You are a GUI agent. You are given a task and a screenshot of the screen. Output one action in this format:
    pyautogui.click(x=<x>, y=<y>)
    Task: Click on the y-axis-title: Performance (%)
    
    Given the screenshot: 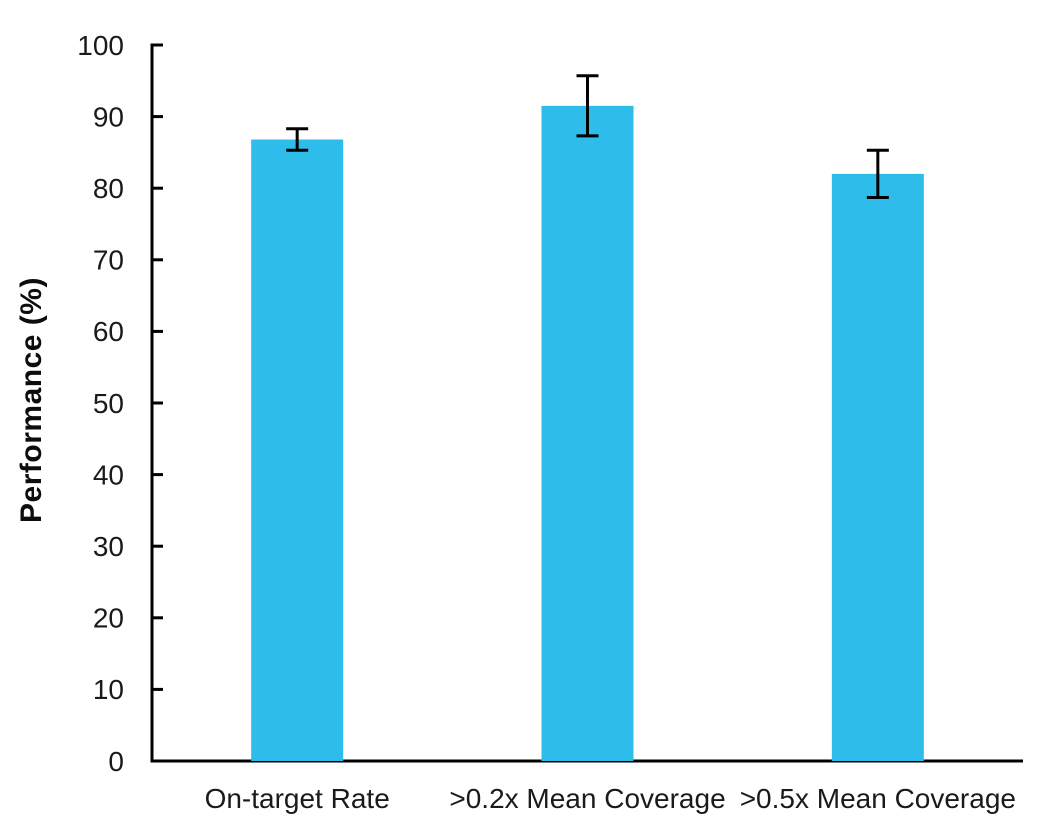 What is the action you would take?
    pyautogui.click(x=31, y=400)
    